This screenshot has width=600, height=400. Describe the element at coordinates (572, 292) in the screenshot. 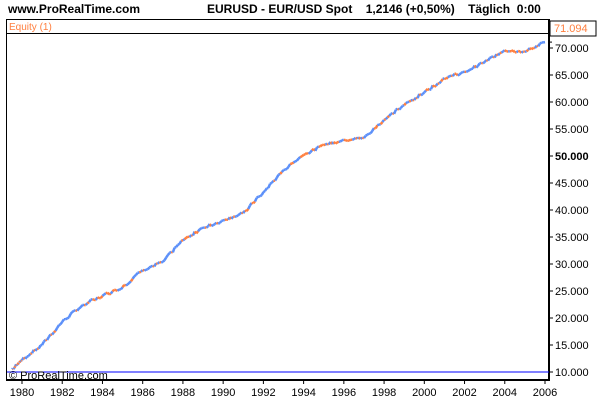

I see `y-tick-label: 25.000` at that location.